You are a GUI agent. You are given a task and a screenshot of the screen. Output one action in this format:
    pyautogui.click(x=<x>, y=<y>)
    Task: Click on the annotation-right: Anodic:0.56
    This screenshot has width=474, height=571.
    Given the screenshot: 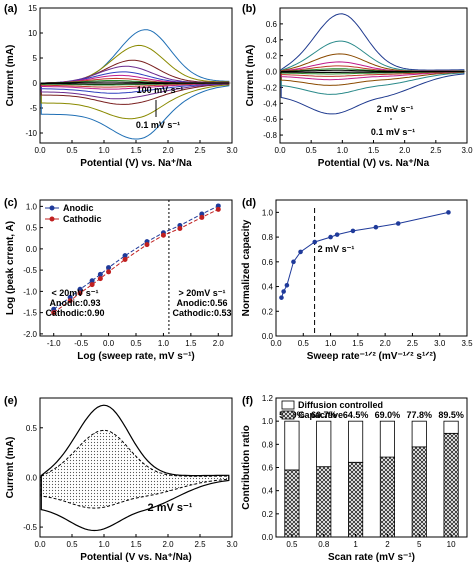 What is the action you would take?
    pyautogui.click(x=201, y=303)
    